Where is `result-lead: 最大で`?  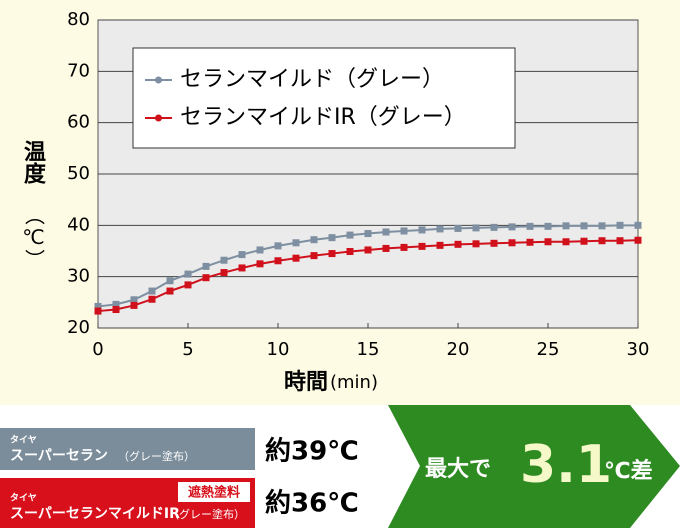 result-lead: 最大で is located at coordinates (458, 469).